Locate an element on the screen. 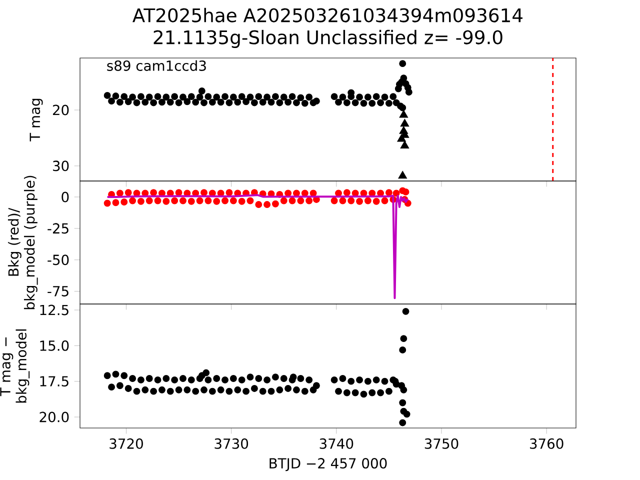  x-tick-label: 3720 is located at coordinates (126, 443).